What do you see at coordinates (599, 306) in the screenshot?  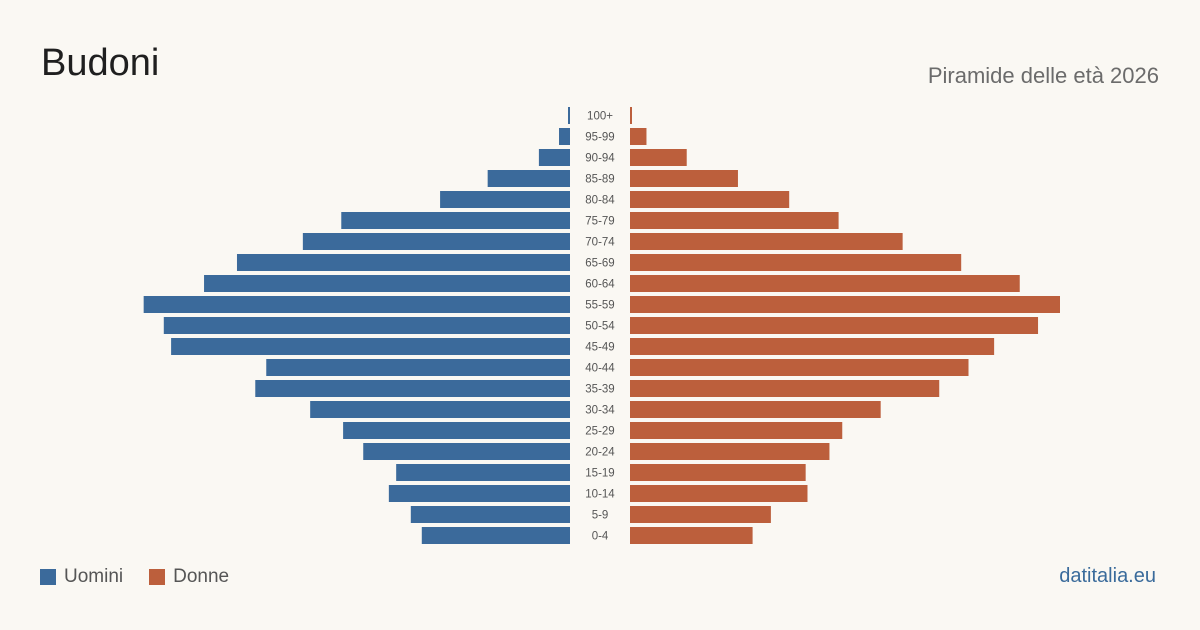 I see `age-label-55-59: 55-59` at bounding box center [599, 306].